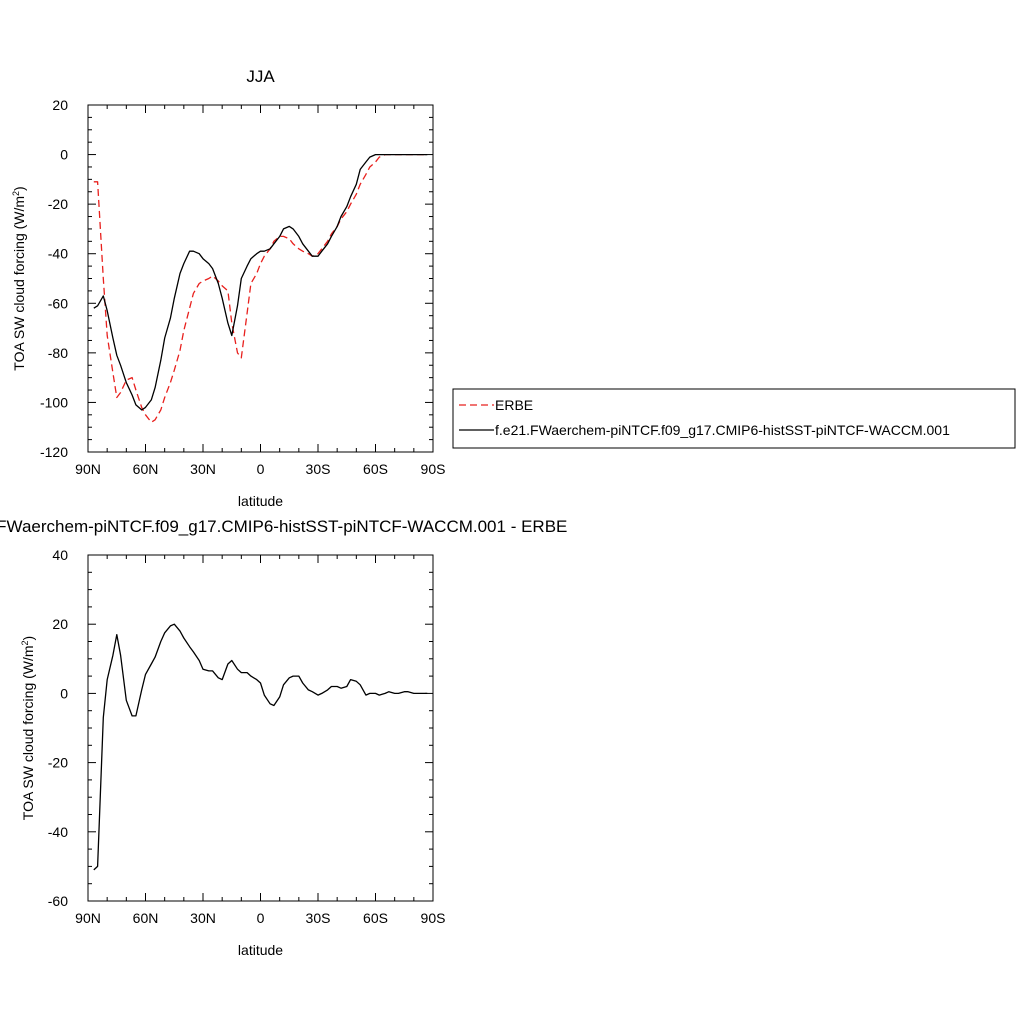 Image resolution: width=1024 pixels, height=1024 pixels. I want to click on y-tick-label: 40, so click(60, 555).